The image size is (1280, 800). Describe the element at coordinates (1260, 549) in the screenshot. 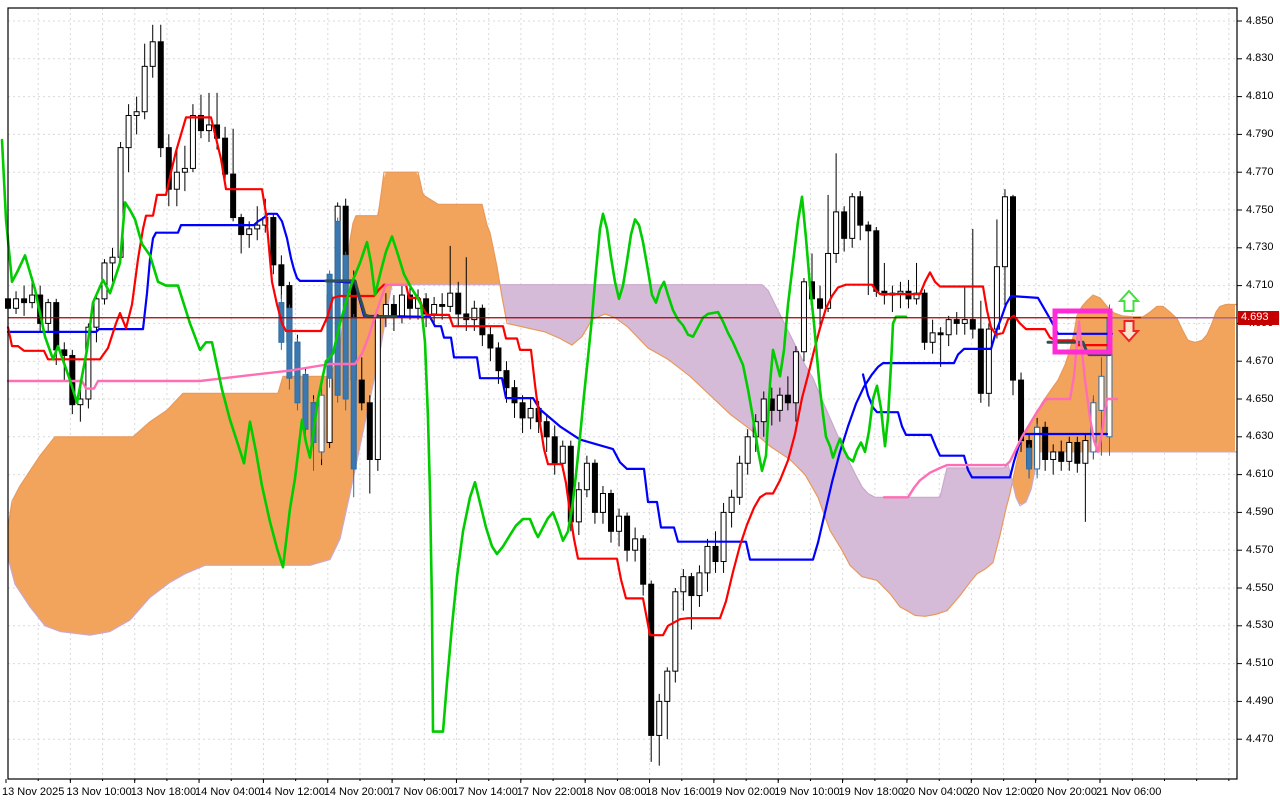

I see `price-axis-label: 4.570` at that location.